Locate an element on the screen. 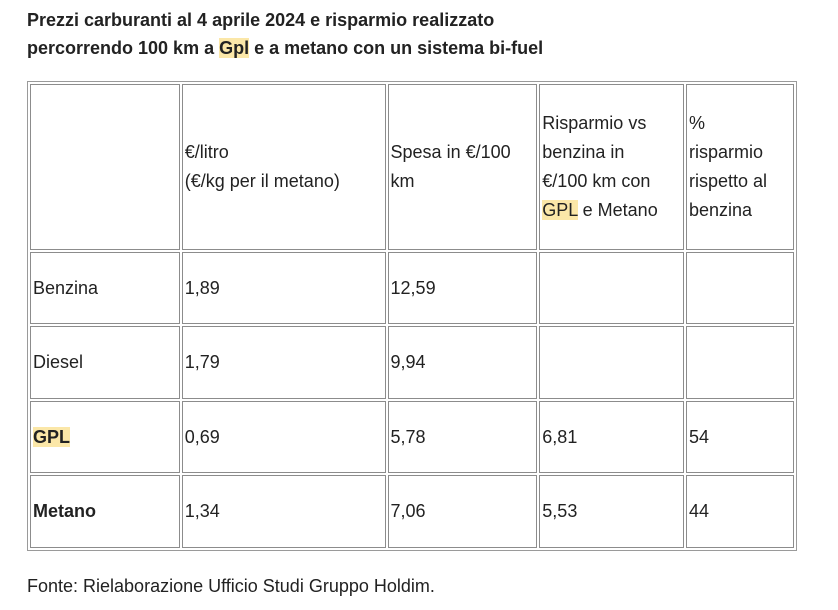  cost-cell: 12,59 is located at coordinates (462, 288).